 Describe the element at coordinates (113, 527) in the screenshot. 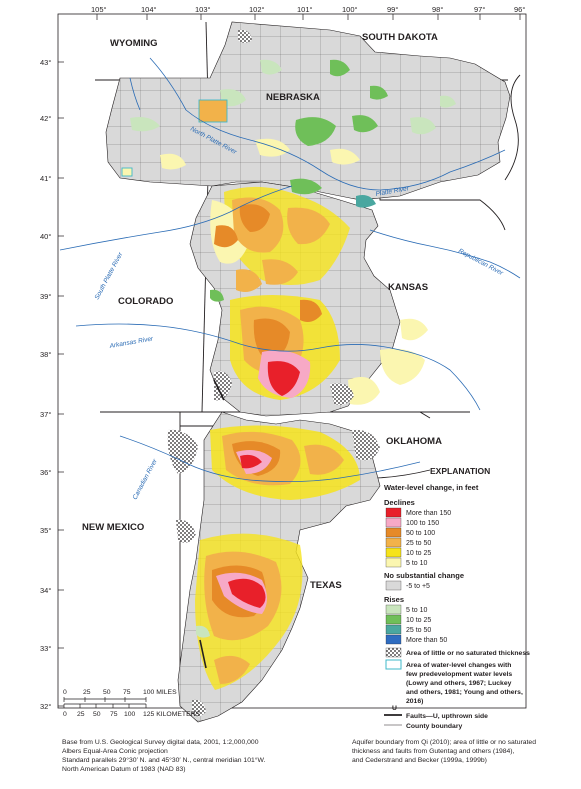

I see `state-label-new-mexico: NEW MEXICO` at that location.